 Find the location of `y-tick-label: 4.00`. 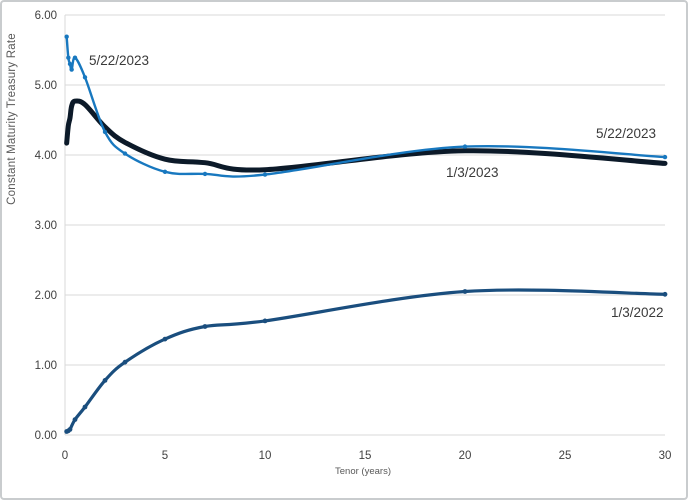

y-tick-label: 4.00 is located at coordinates (46, 156).